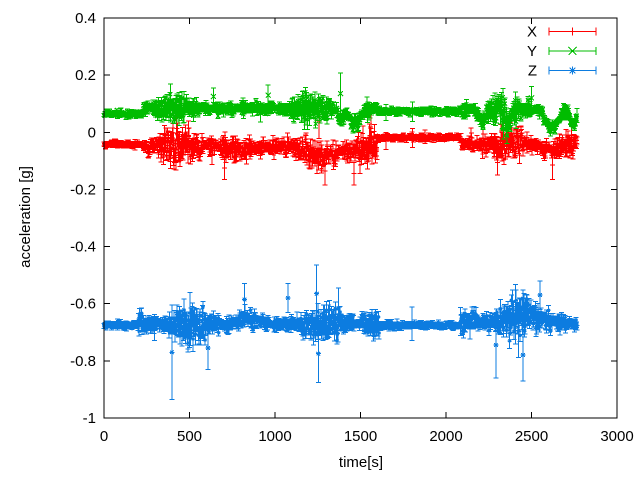  Describe the element at coordinates (25, 217) in the screenshot. I see `y-axis-title: acceleration [g]` at that location.